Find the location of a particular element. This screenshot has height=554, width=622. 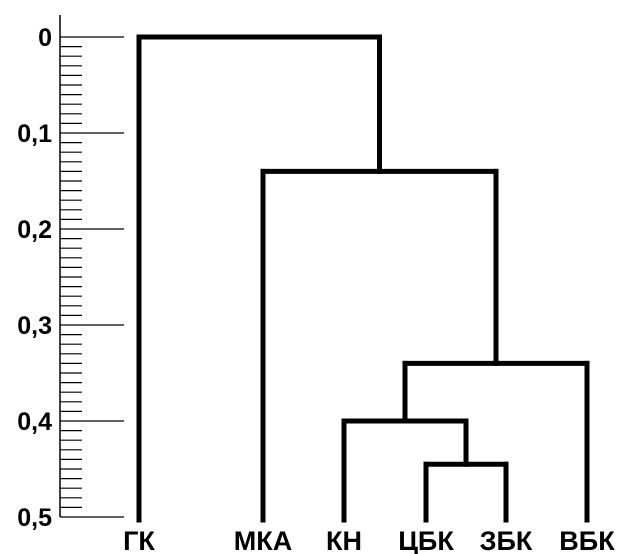

leaf-label: ВБК is located at coordinates (587, 540).